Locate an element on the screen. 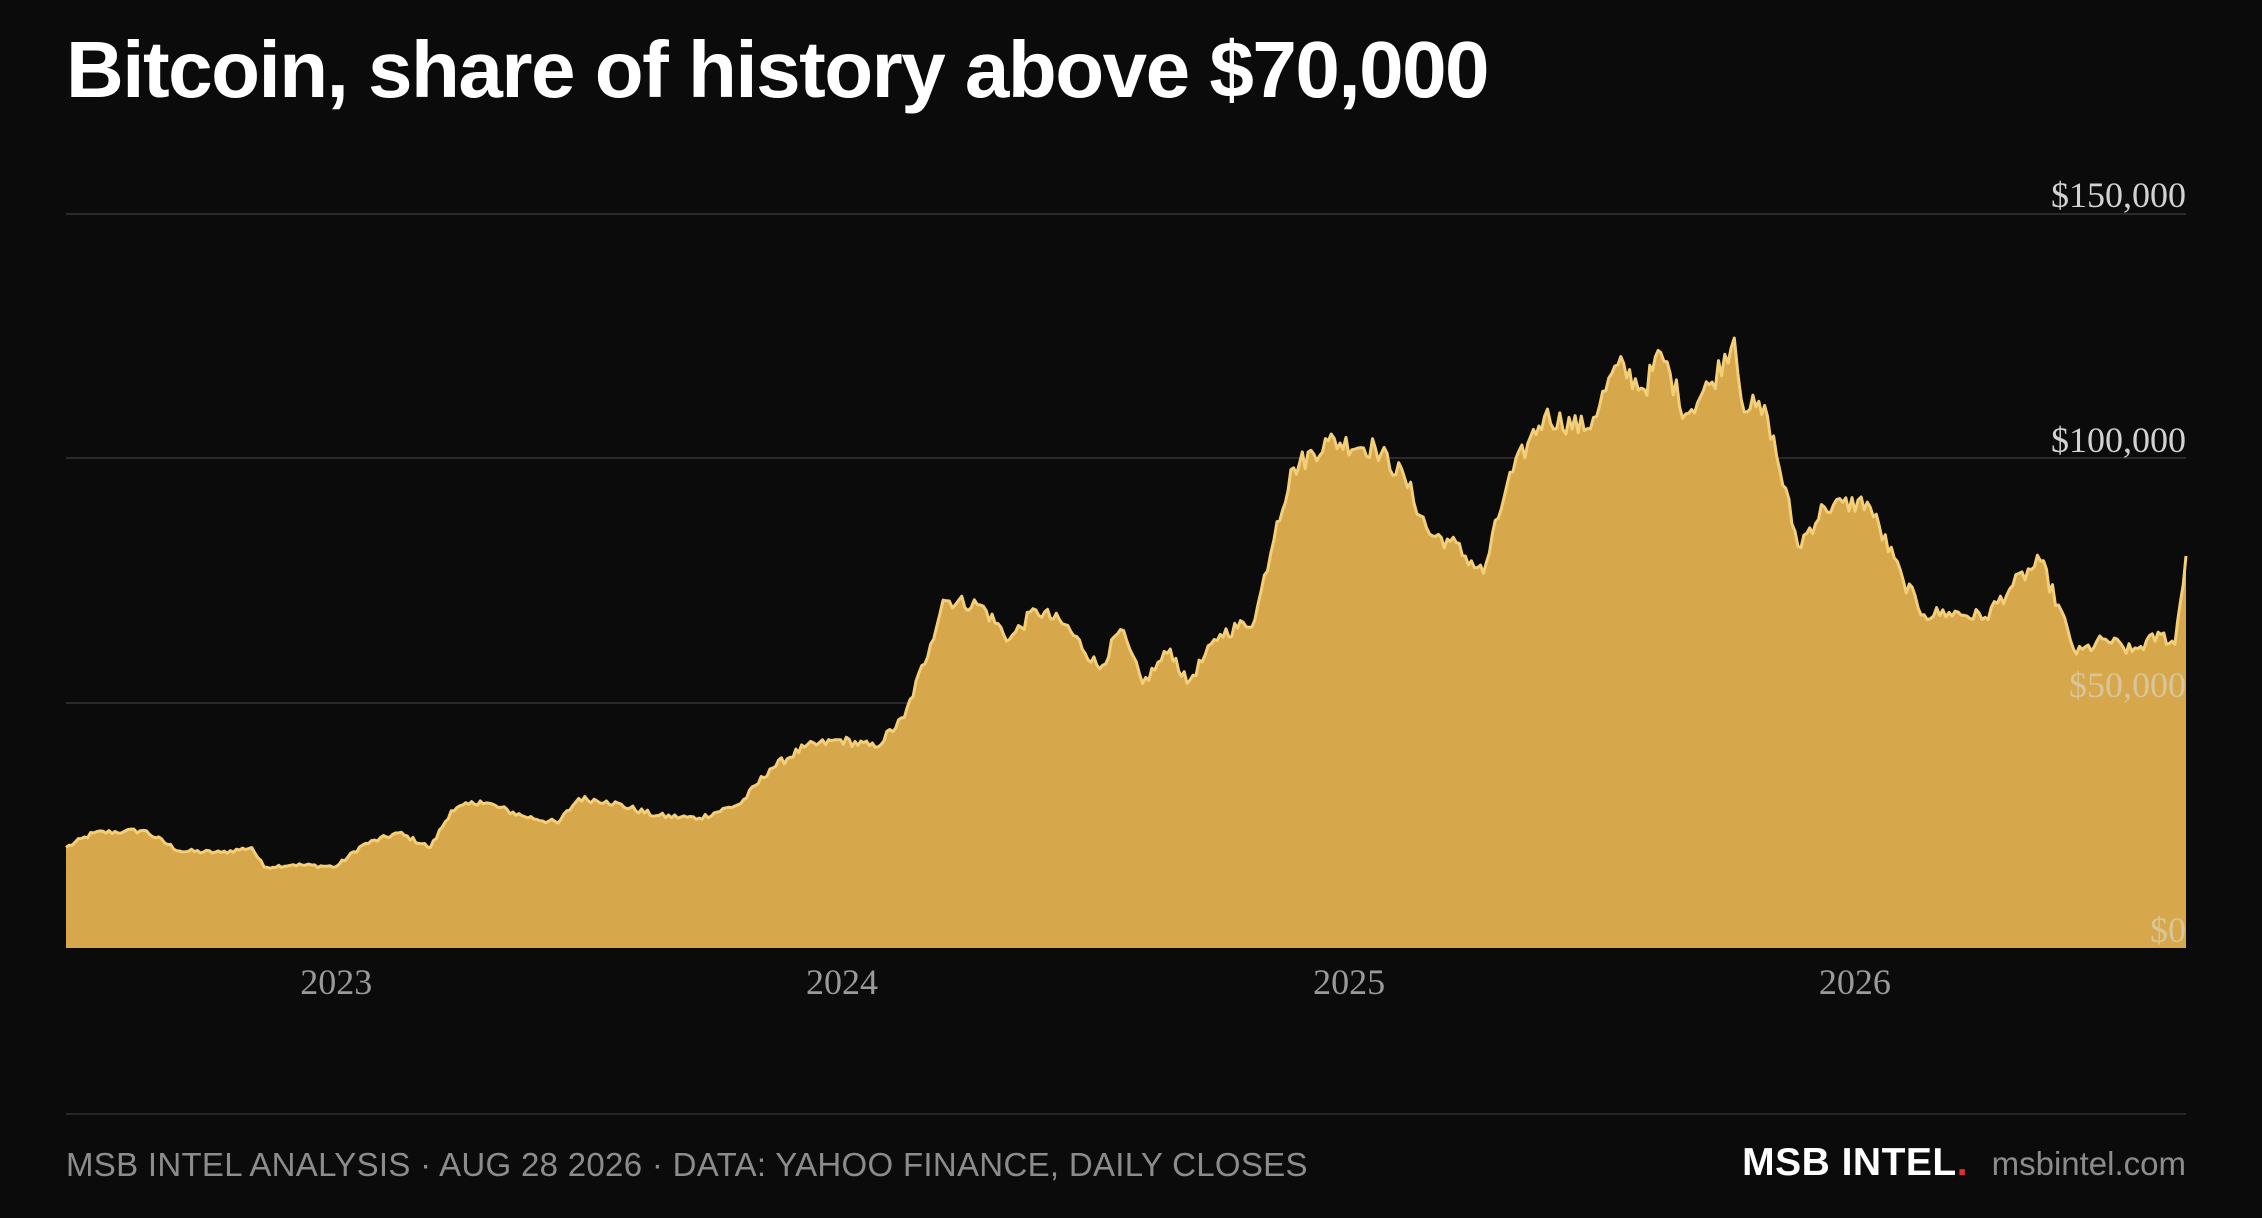 The image size is (2262, 1218). brand-logo-text: MSB INTEL is located at coordinates (1849, 1162).